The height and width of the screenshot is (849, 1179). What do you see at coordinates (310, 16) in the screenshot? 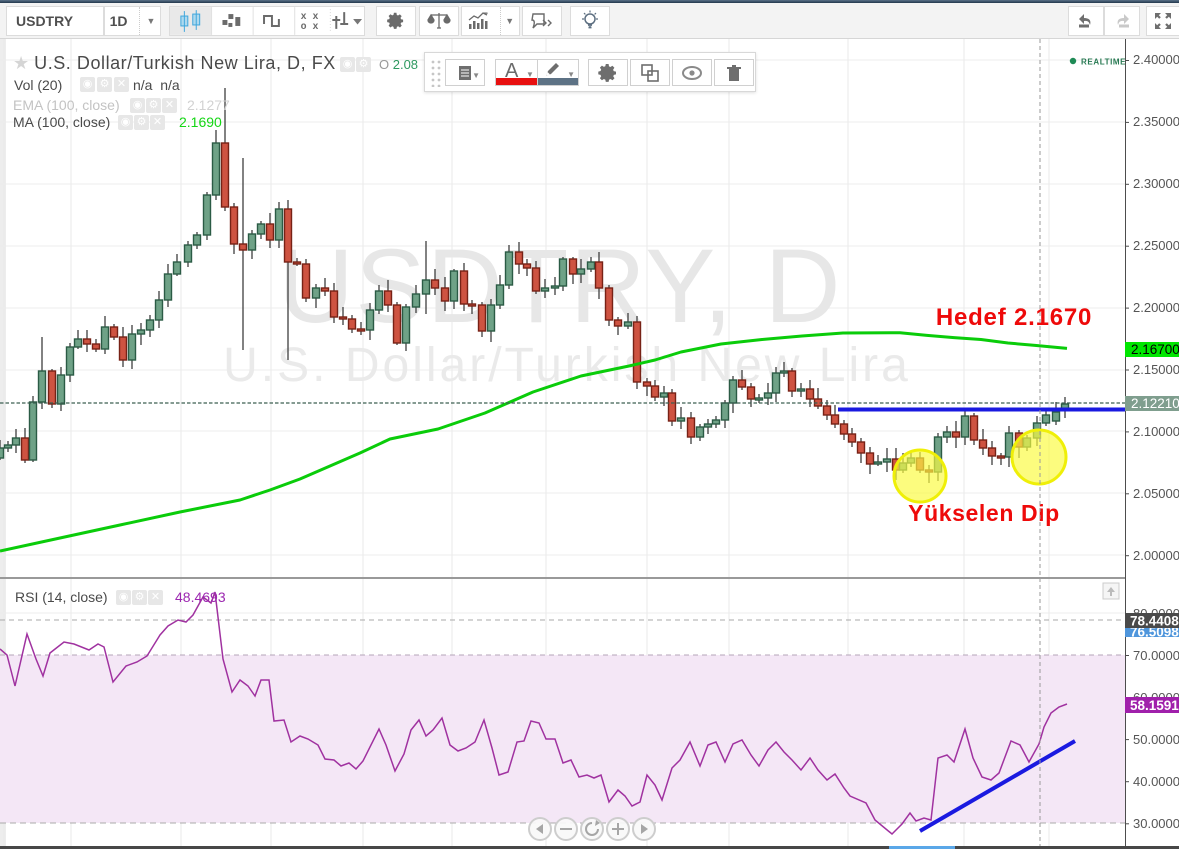
I see `svg-text: x x` at bounding box center [310, 16].